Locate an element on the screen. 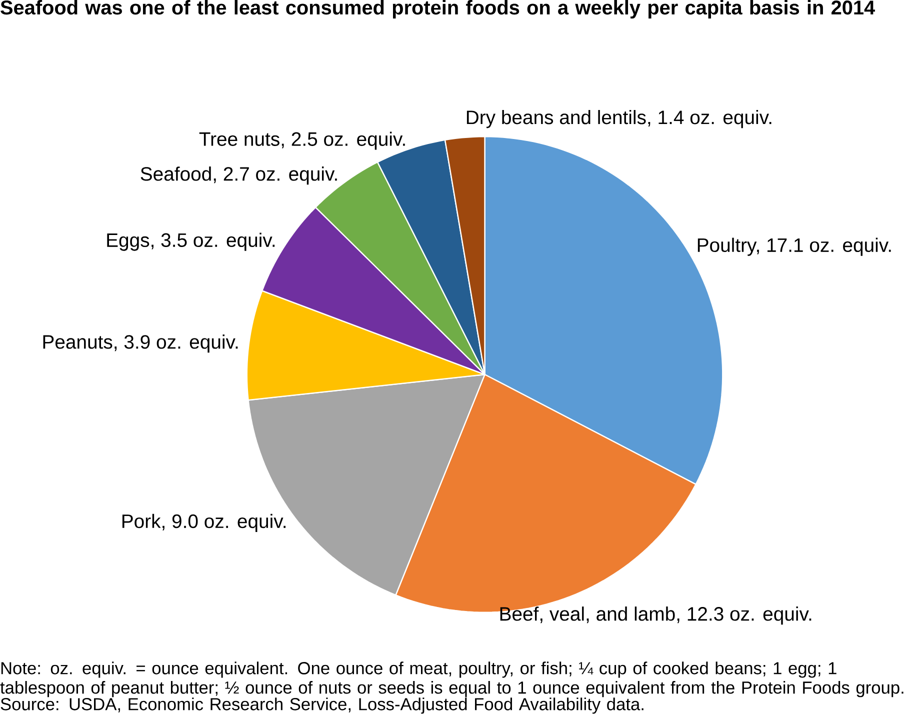  slice-label: Dry beans and lentils, 1.4 oz. equiv. is located at coordinates (619, 119).